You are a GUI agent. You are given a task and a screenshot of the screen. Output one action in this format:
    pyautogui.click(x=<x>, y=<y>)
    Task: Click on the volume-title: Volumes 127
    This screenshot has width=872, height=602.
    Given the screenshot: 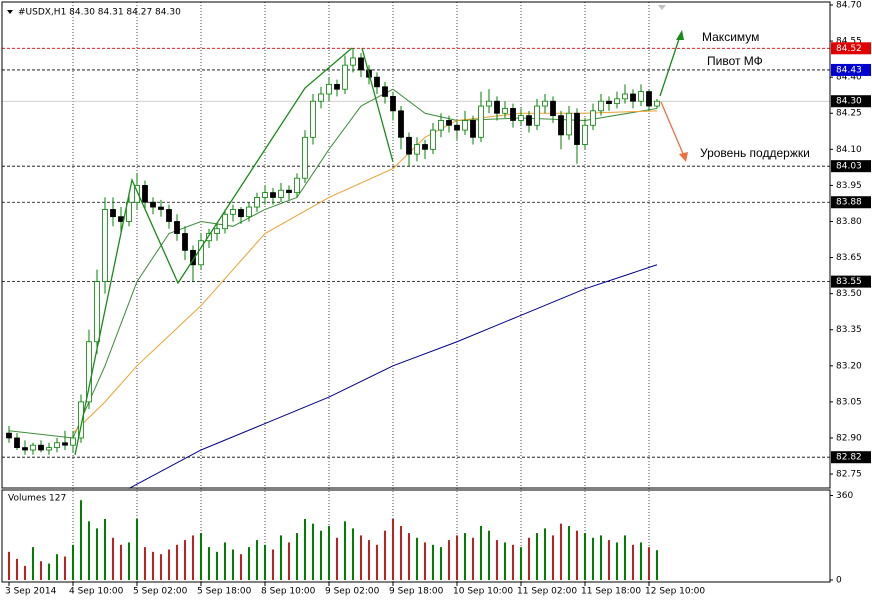 What is the action you would take?
    pyautogui.click(x=37, y=499)
    